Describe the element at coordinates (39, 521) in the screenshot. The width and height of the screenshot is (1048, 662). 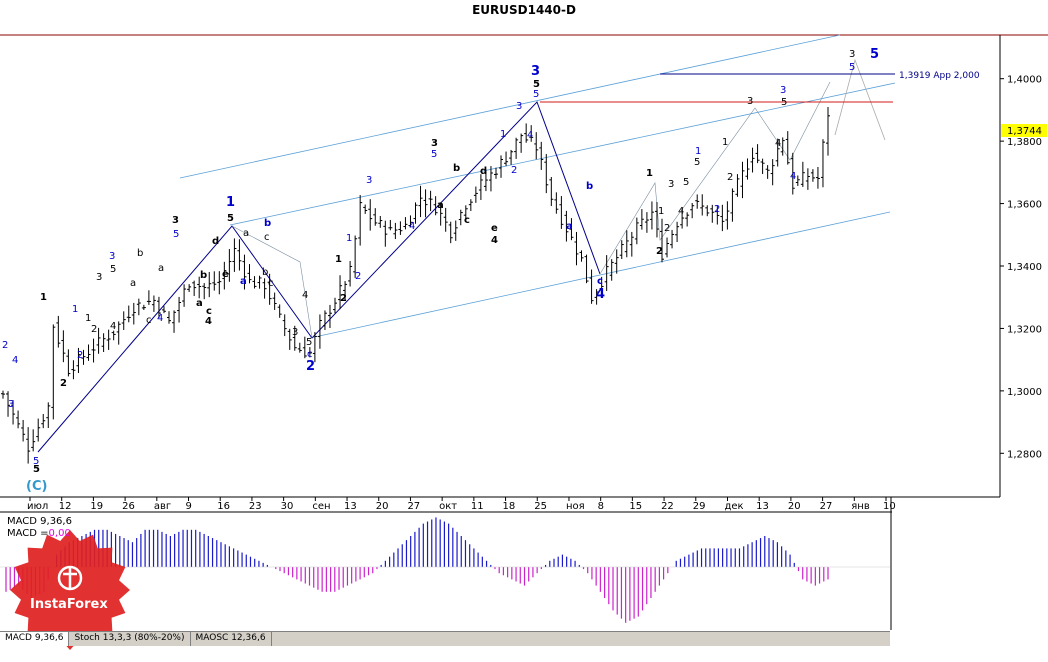
I see `macd-name-label: MACD 9,36,6` at that location.